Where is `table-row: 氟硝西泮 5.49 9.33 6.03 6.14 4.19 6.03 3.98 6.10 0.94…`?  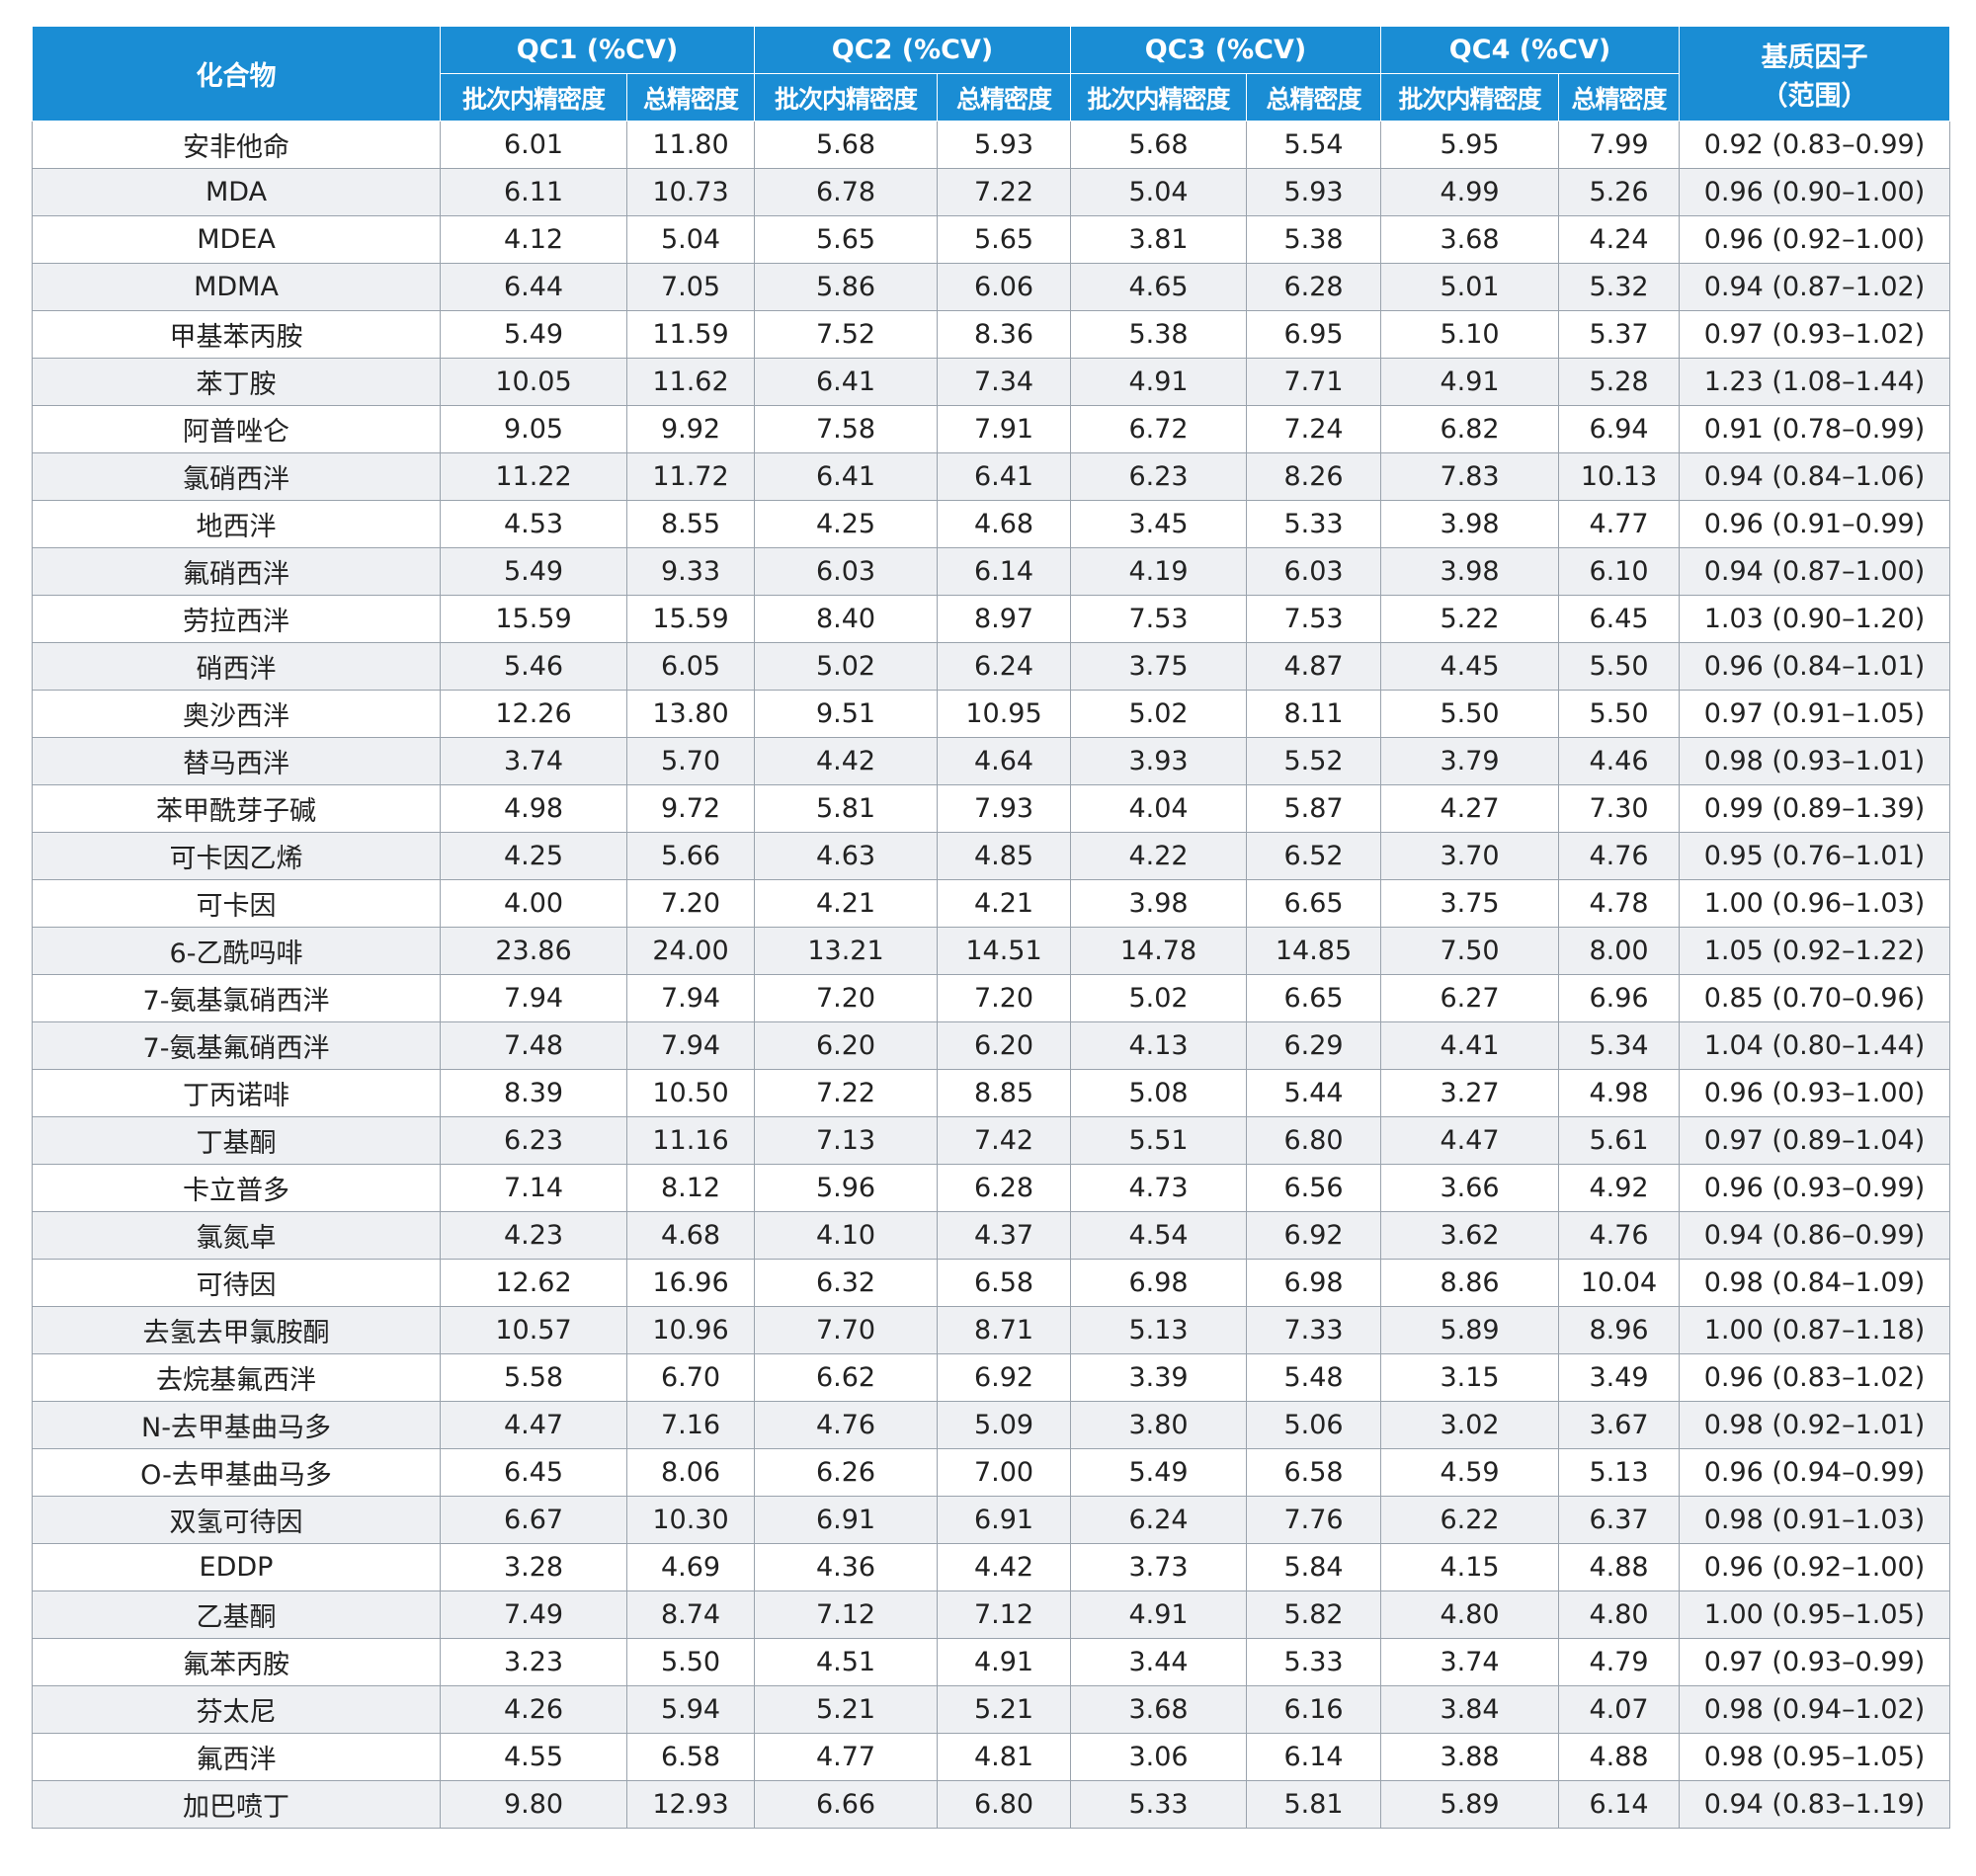
table-row: 氟硝西泮 5.49 9.33 6.03 6.14 4.19 6.03 3.98 6.10 0.94… is located at coordinates (991, 571).